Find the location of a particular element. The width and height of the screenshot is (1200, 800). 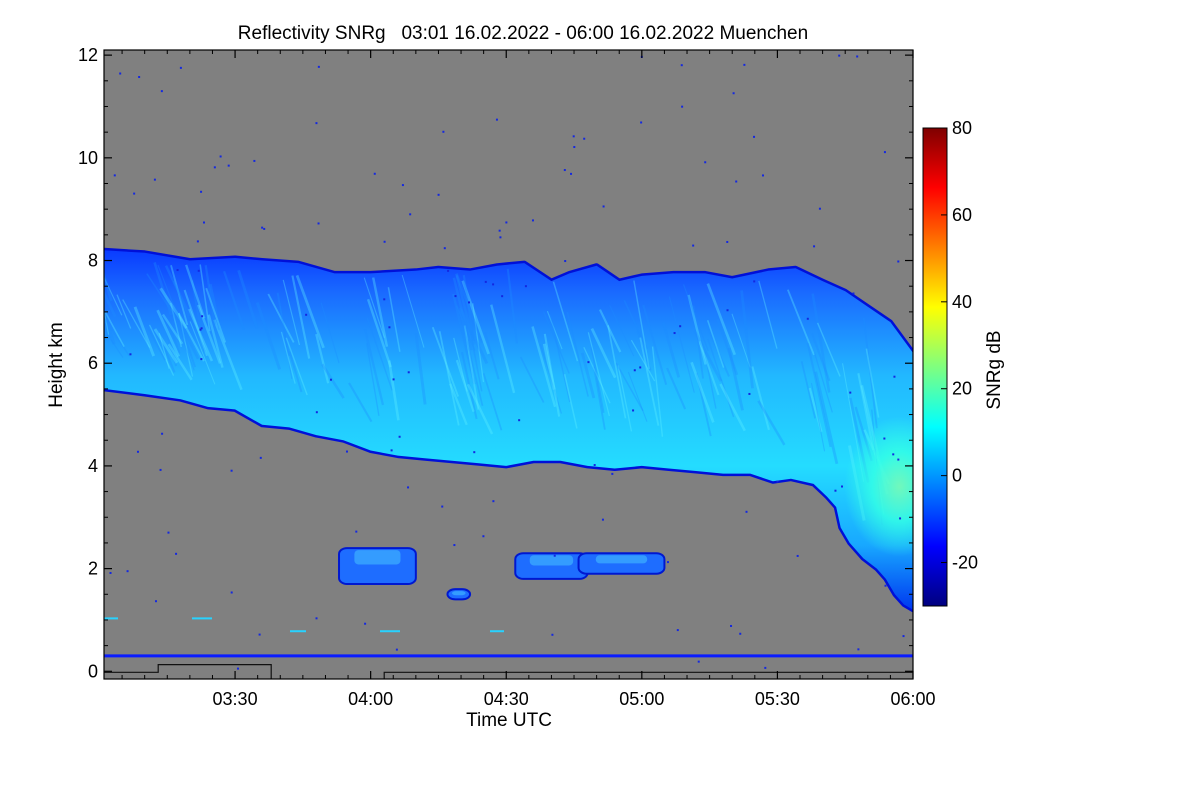

x-axis-label: Time UTC is located at coordinates (509, 720).